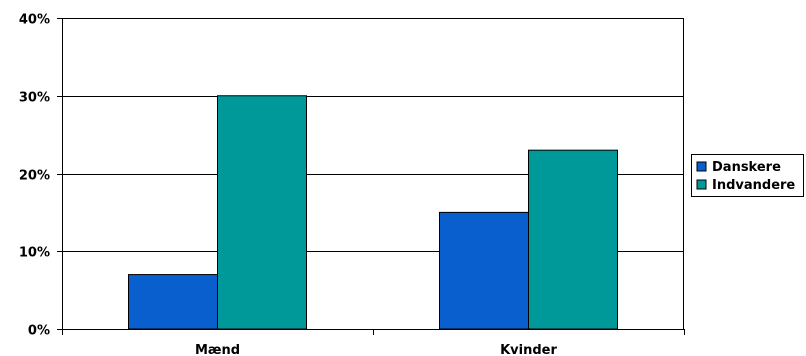  Describe the element at coordinates (217, 349) in the screenshot. I see `x-tick-label: Mænd` at that location.